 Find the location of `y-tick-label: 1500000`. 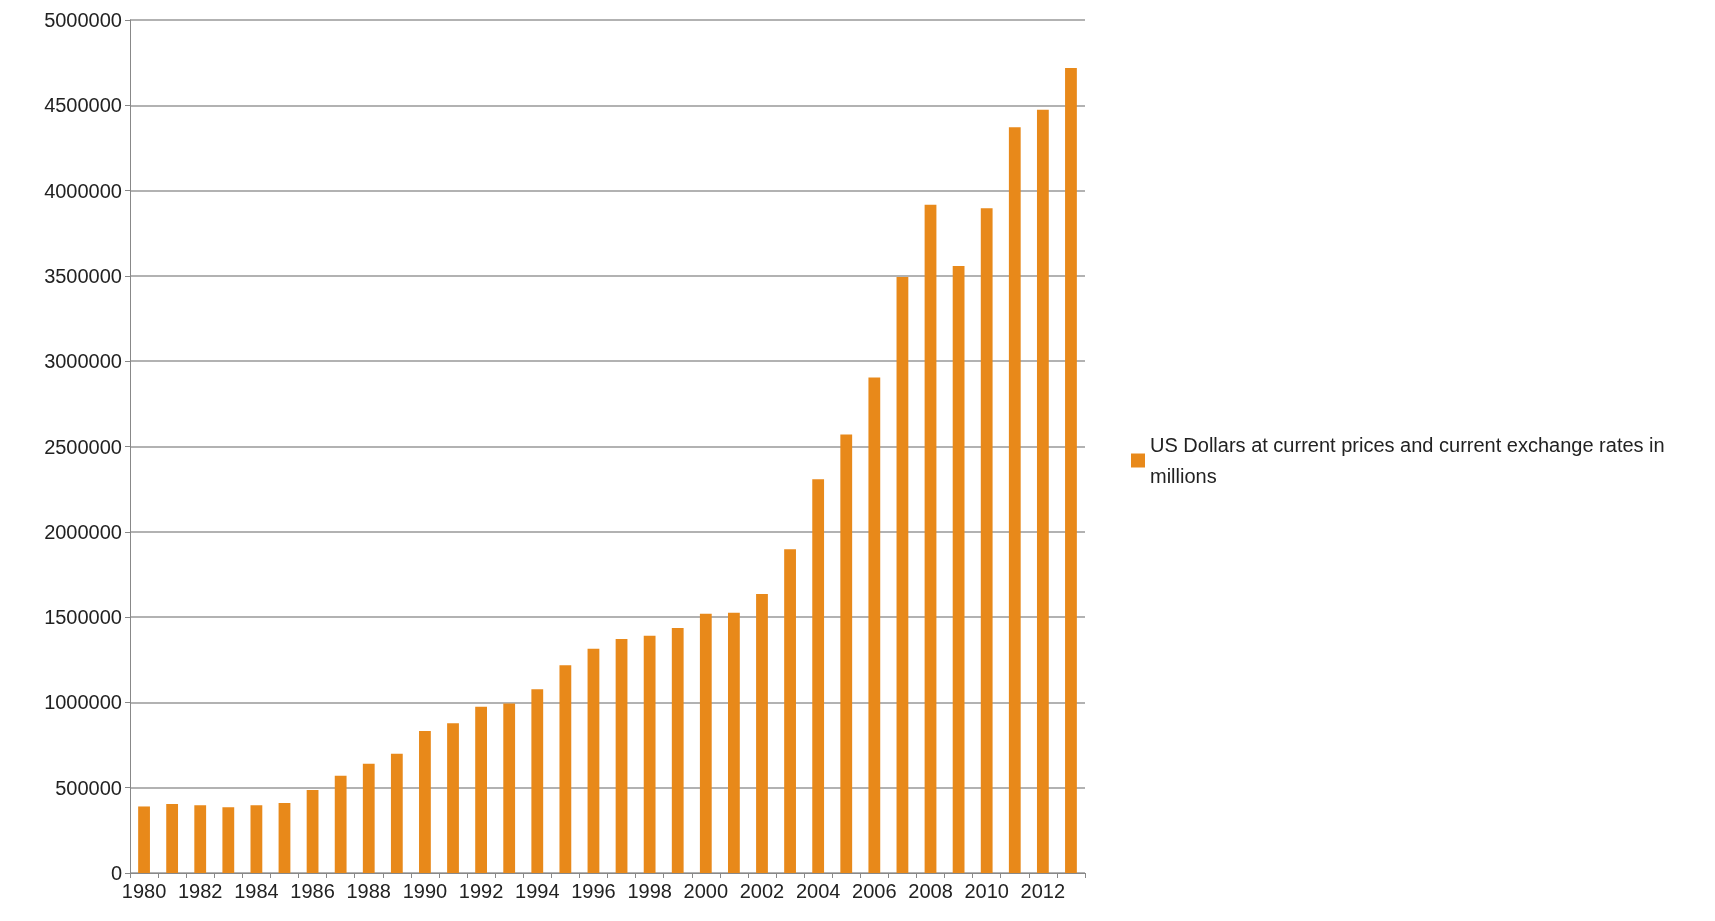

y-tick-label: 1500000 is located at coordinates (83, 617).